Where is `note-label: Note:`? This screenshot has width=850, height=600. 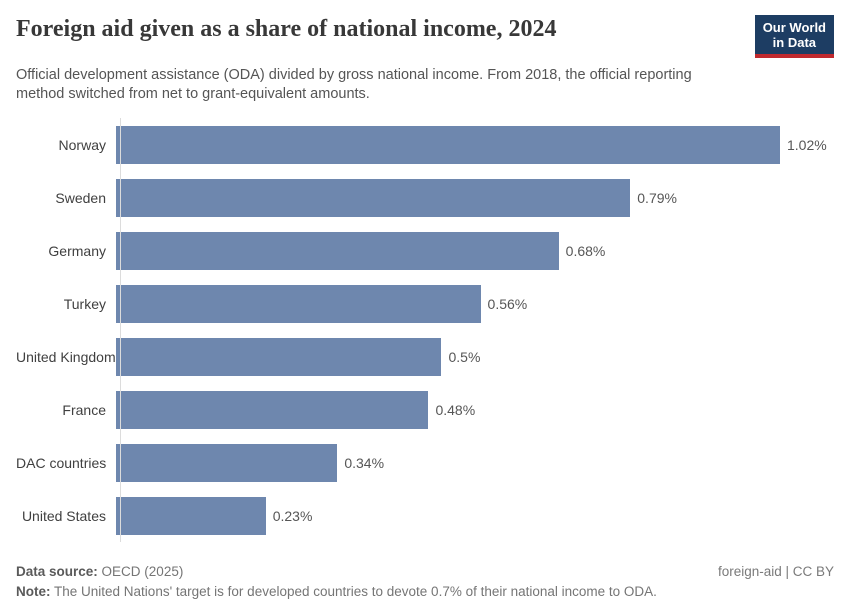 note-label: Note: is located at coordinates (33, 591).